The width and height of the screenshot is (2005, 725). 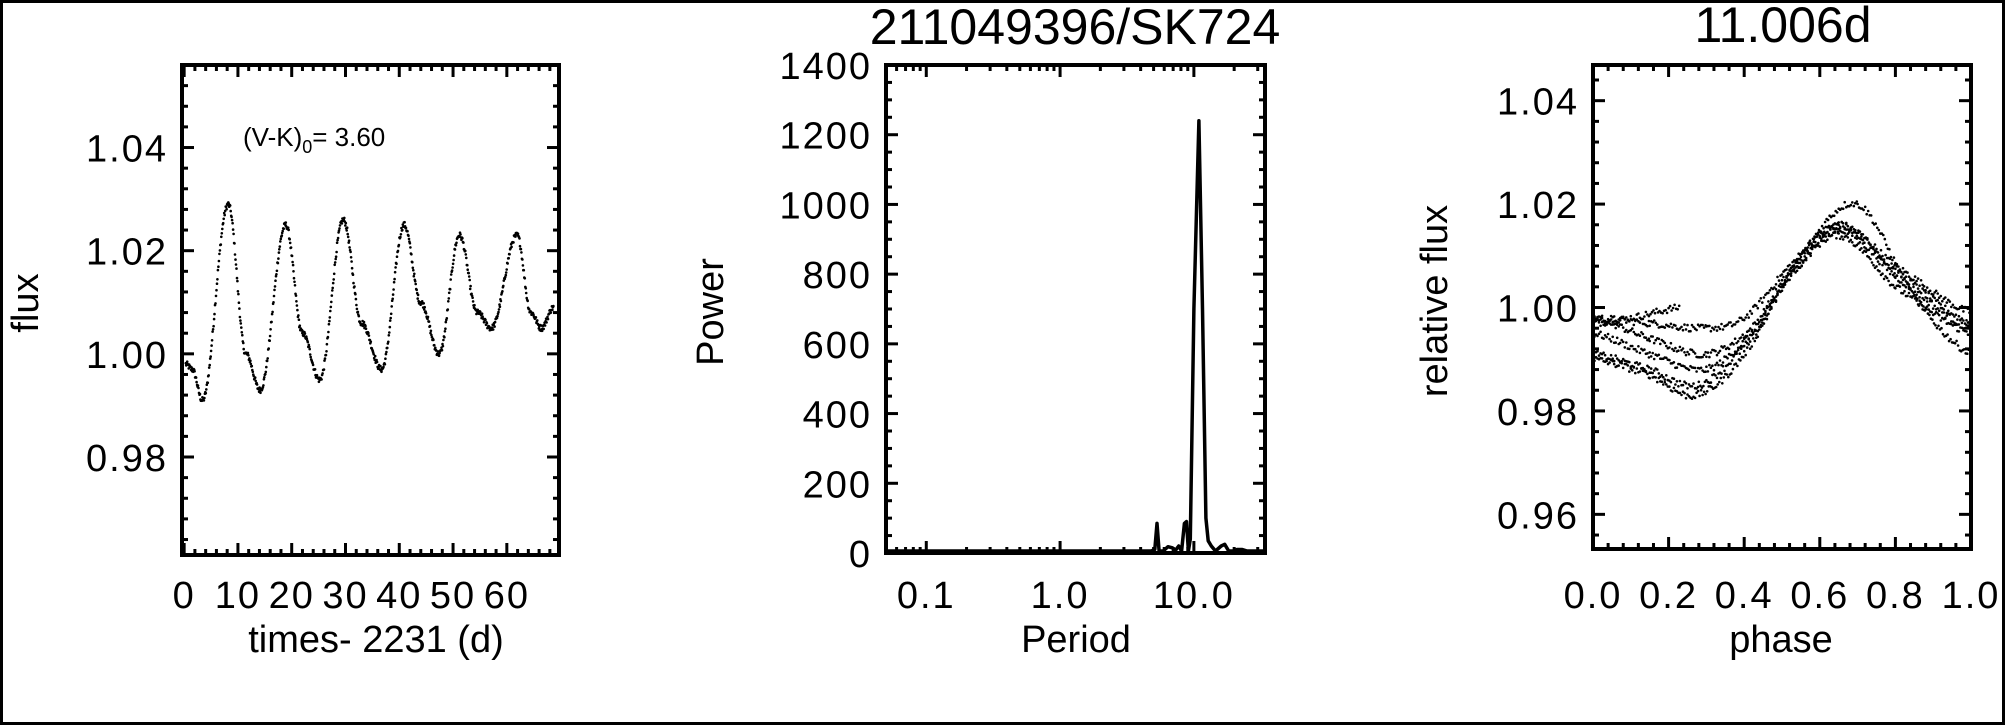 What do you see at coordinates (837, 416) in the screenshot?
I see `y-tick-label: 400` at bounding box center [837, 416].